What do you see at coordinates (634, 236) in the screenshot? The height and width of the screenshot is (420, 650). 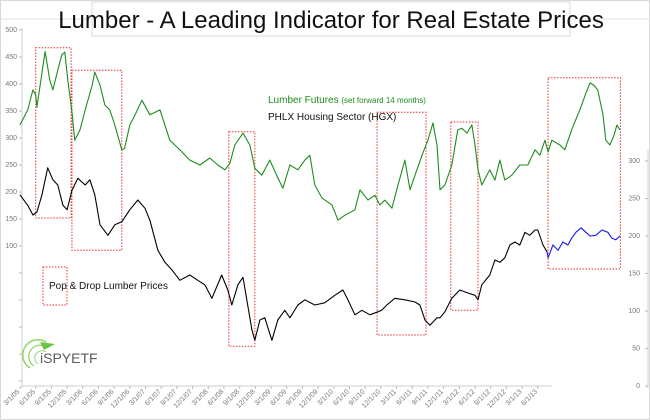 I see `right-axis-label: 200` at bounding box center [634, 236].